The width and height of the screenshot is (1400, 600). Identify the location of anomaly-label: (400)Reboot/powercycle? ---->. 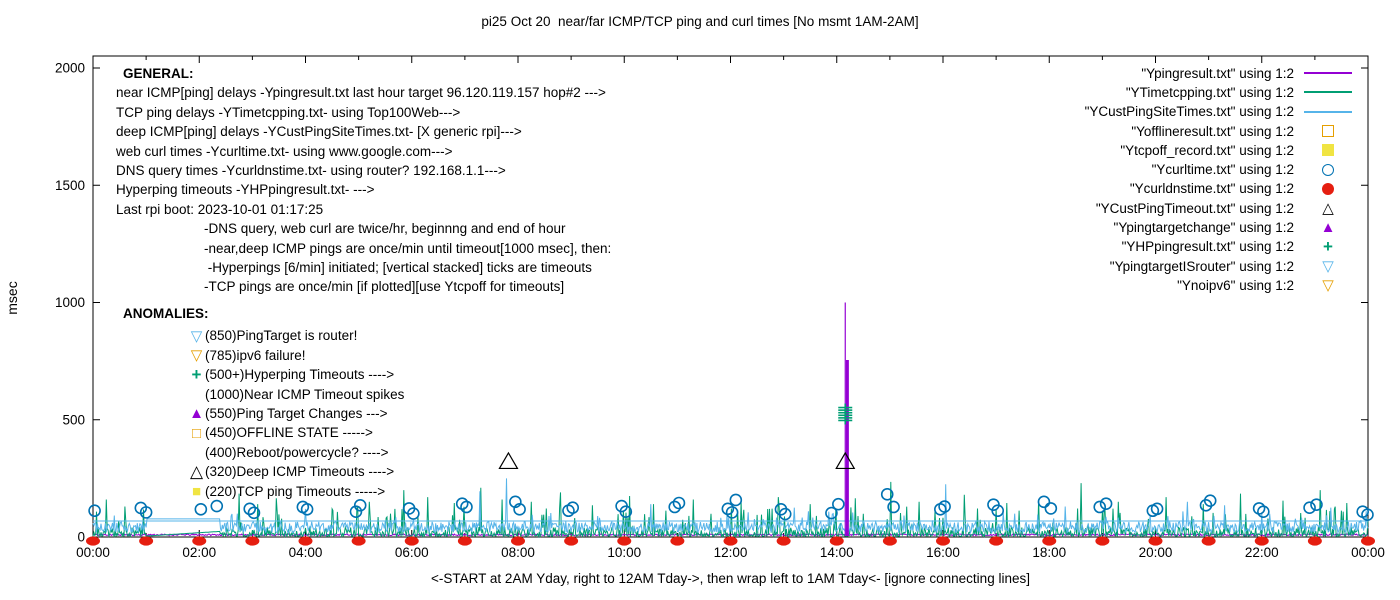
(297, 452).